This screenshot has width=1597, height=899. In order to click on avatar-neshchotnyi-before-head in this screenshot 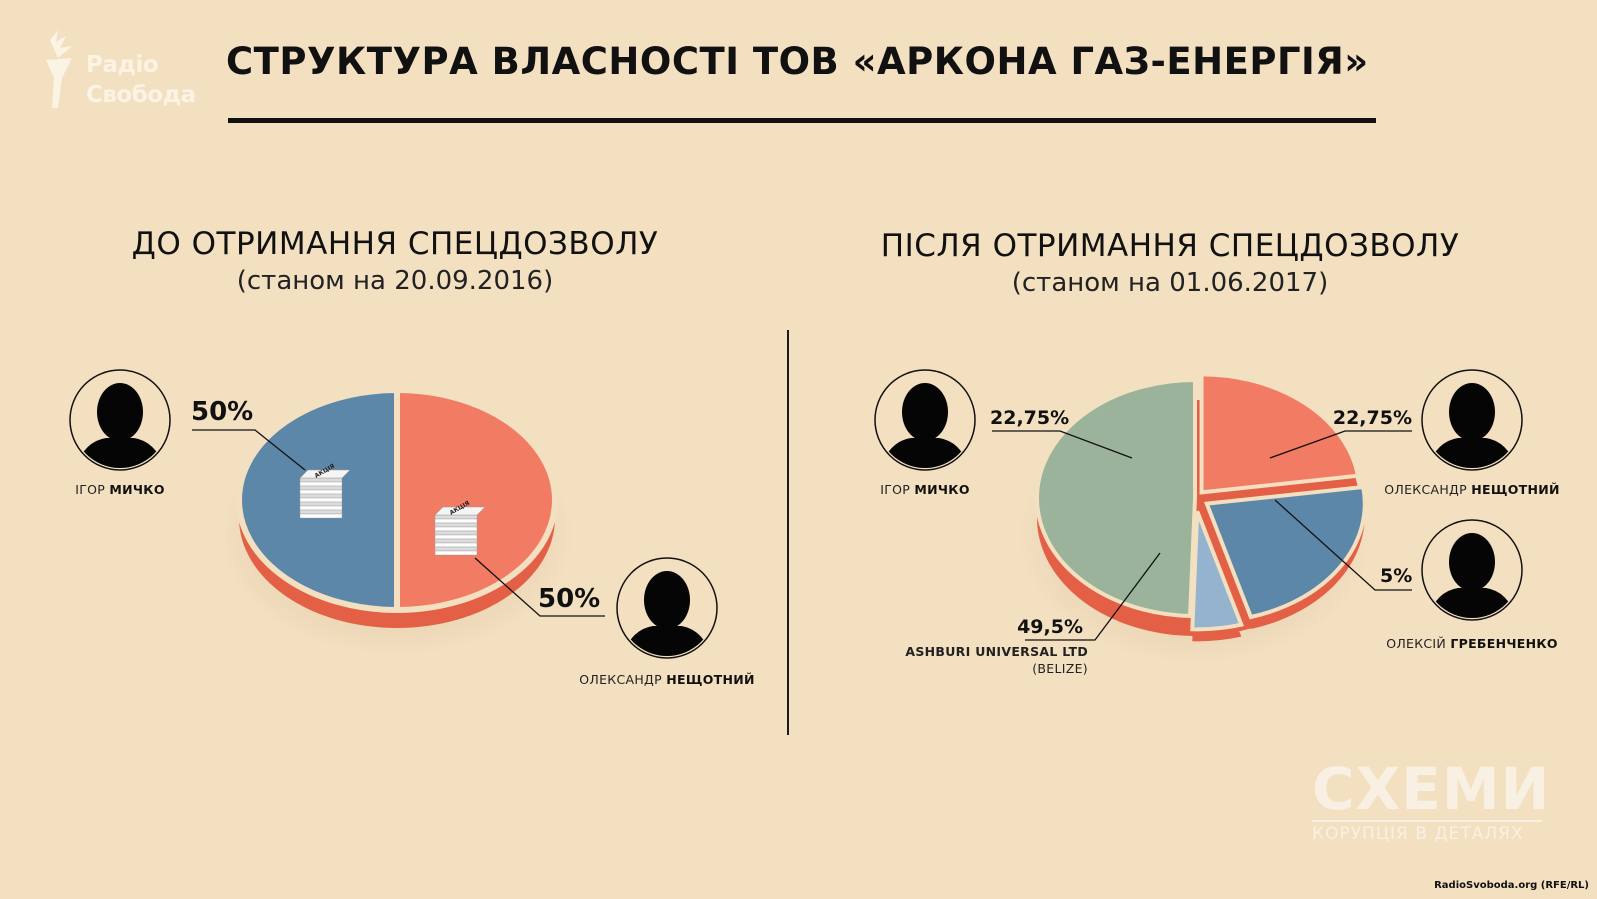, I will do `click(667, 600)`.